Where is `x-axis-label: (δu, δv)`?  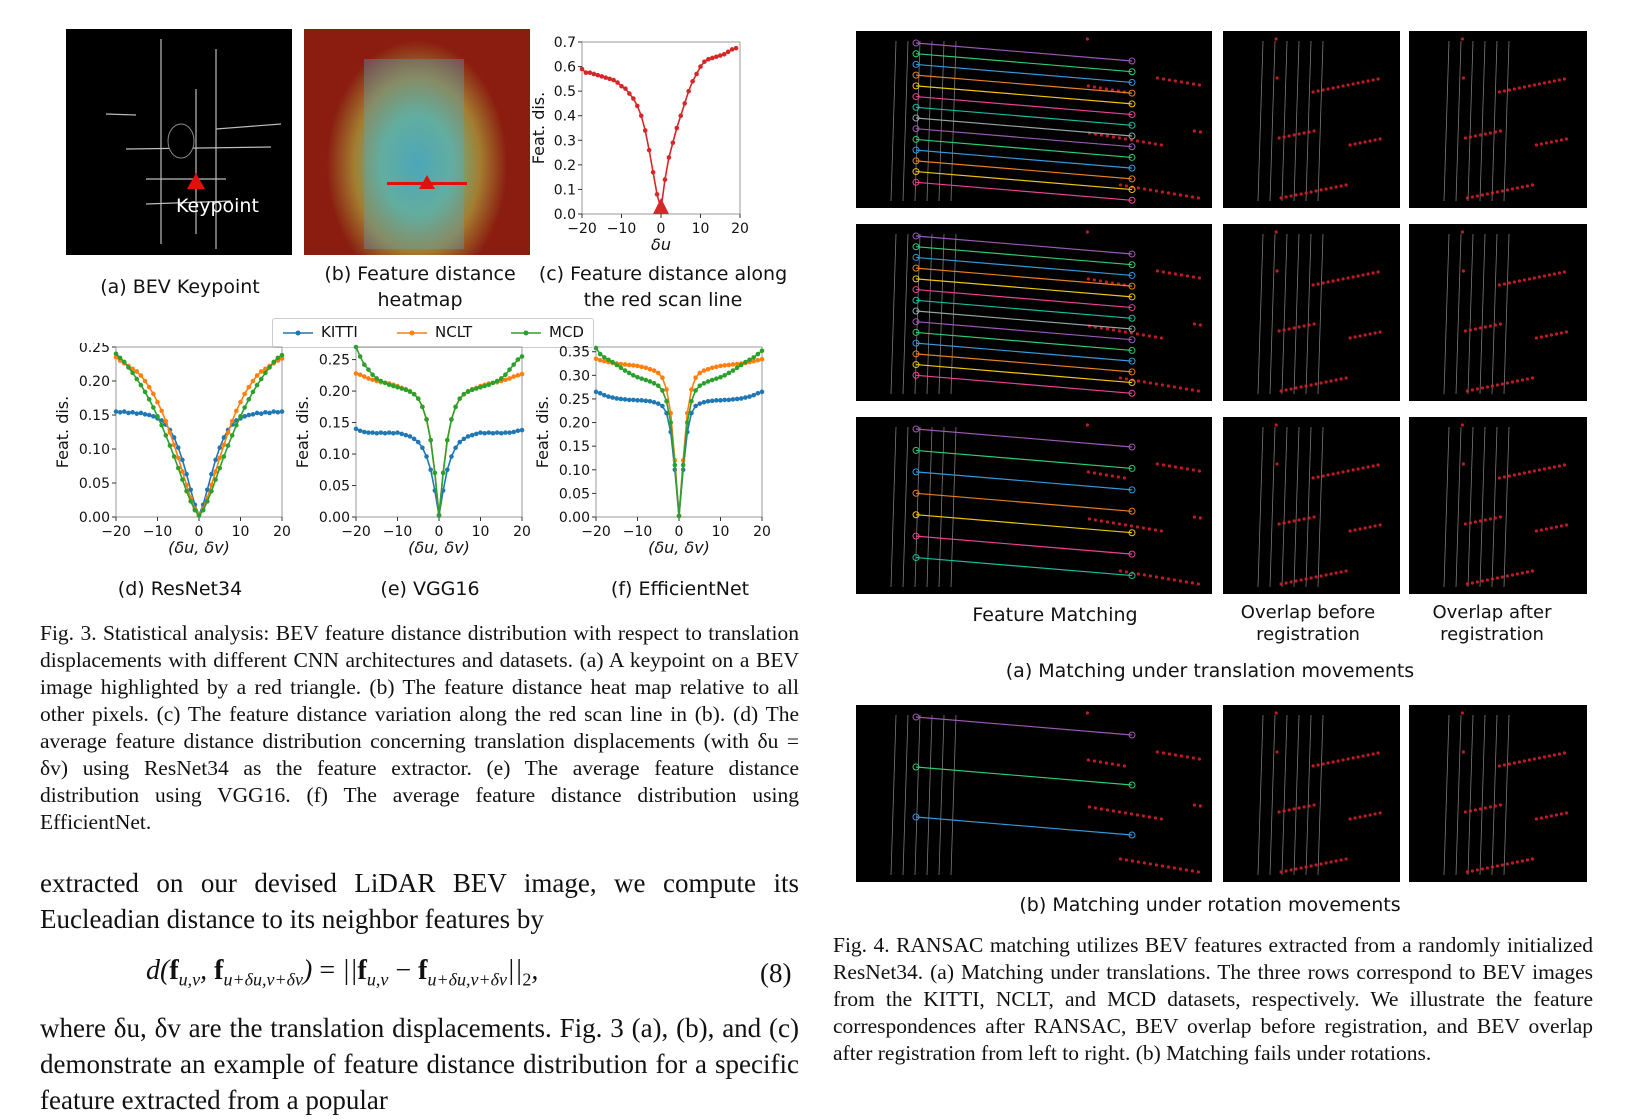 x-axis-label: (δu, δv) is located at coordinates (439, 547).